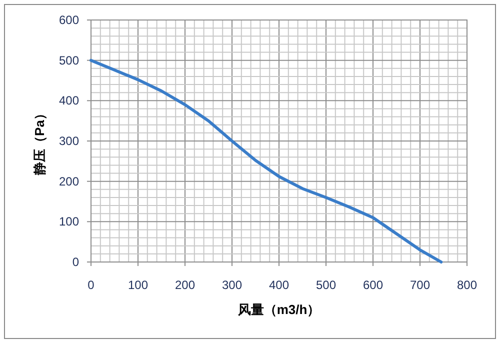 Image resolution: width=500 pixels, height=343 pixels. What do you see at coordinates (420, 285) in the screenshot?
I see `x-tick-label: 700` at bounding box center [420, 285].